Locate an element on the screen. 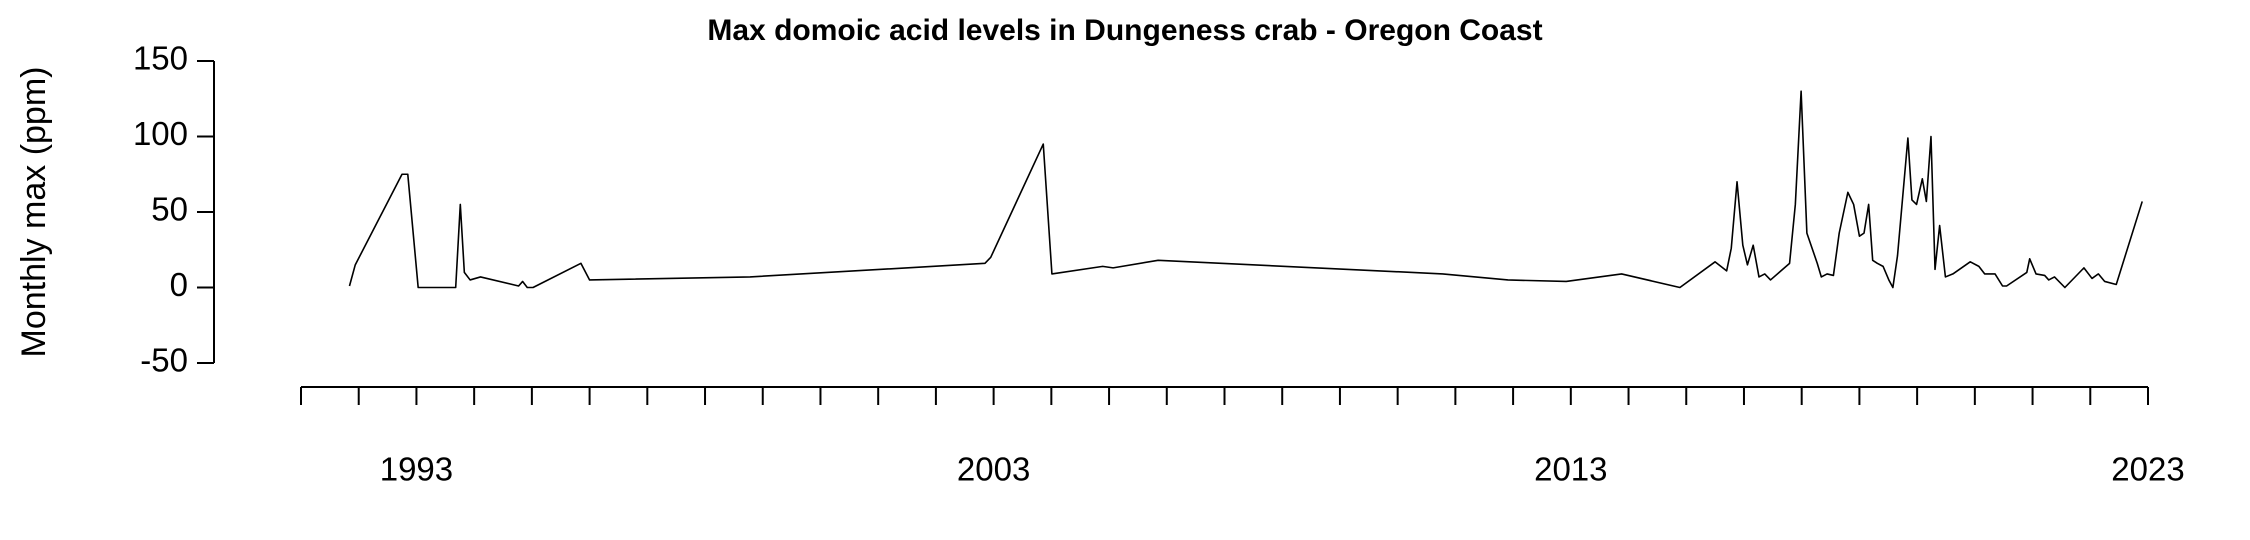 Image resolution: width=2250 pixels, height=540 pixels. y-tick-label: 150 is located at coordinates (160, 58).